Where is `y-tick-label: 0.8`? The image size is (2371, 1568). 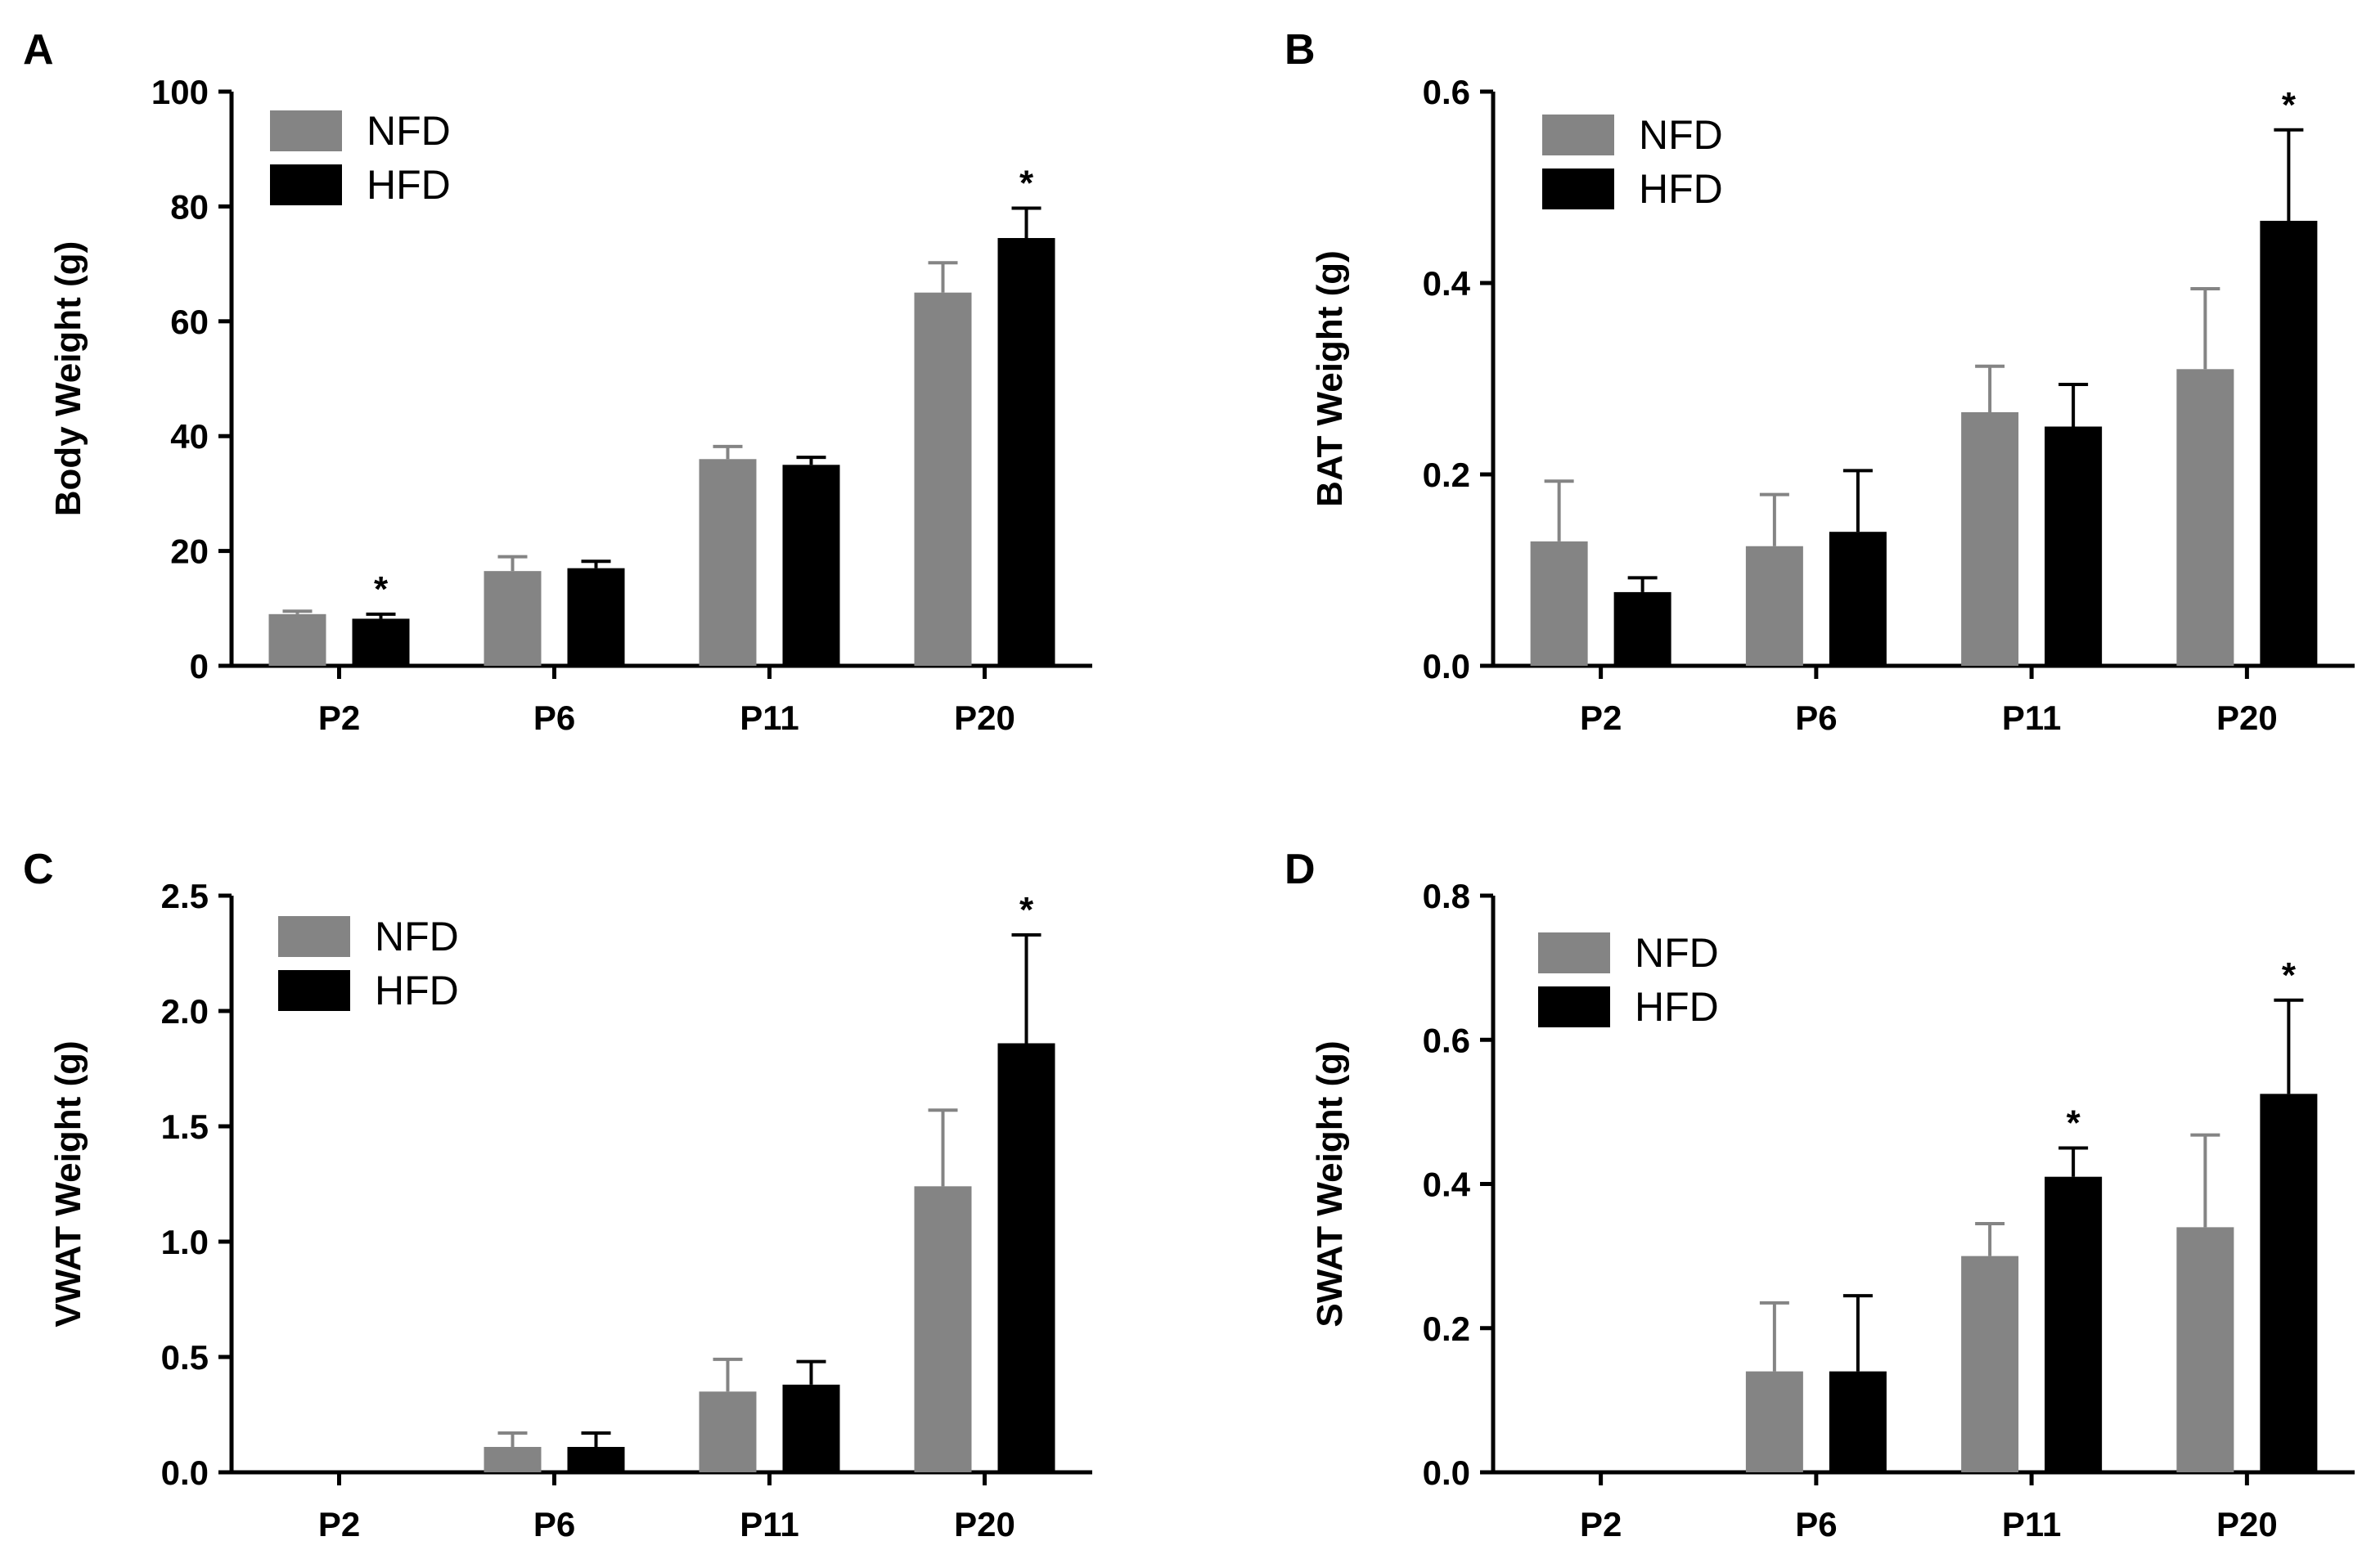
y-tick-label: 0.8 is located at coordinates (1447, 896).